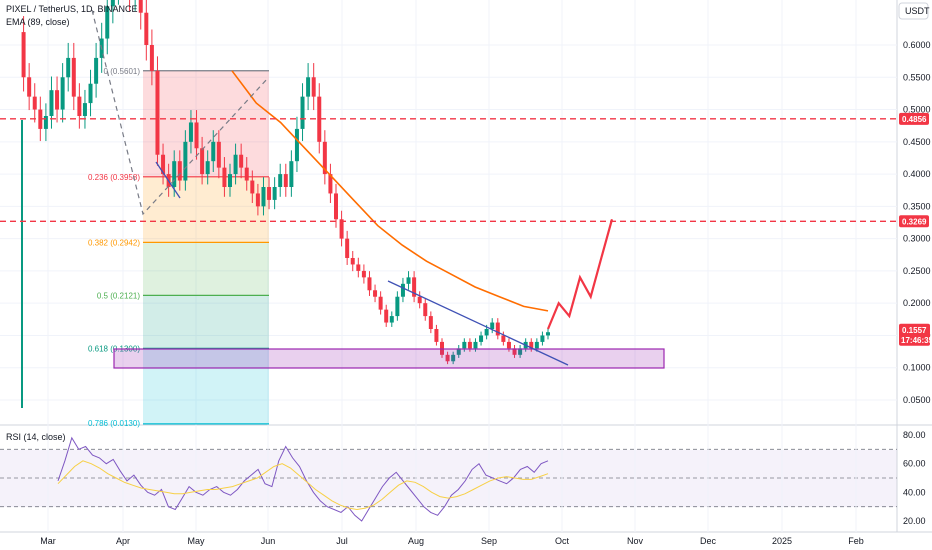 The width and height of the screenshot is (932, 550). I want to click on price-tick-label: 0.4500, so click(917, 142).